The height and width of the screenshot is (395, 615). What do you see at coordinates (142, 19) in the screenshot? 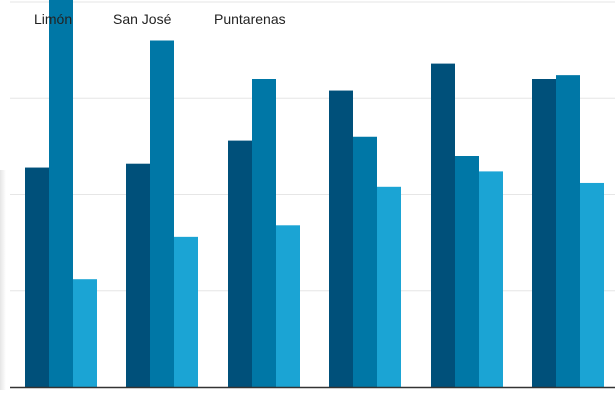
I see `legend-item-2: San José` at bounding box center [142, 19].